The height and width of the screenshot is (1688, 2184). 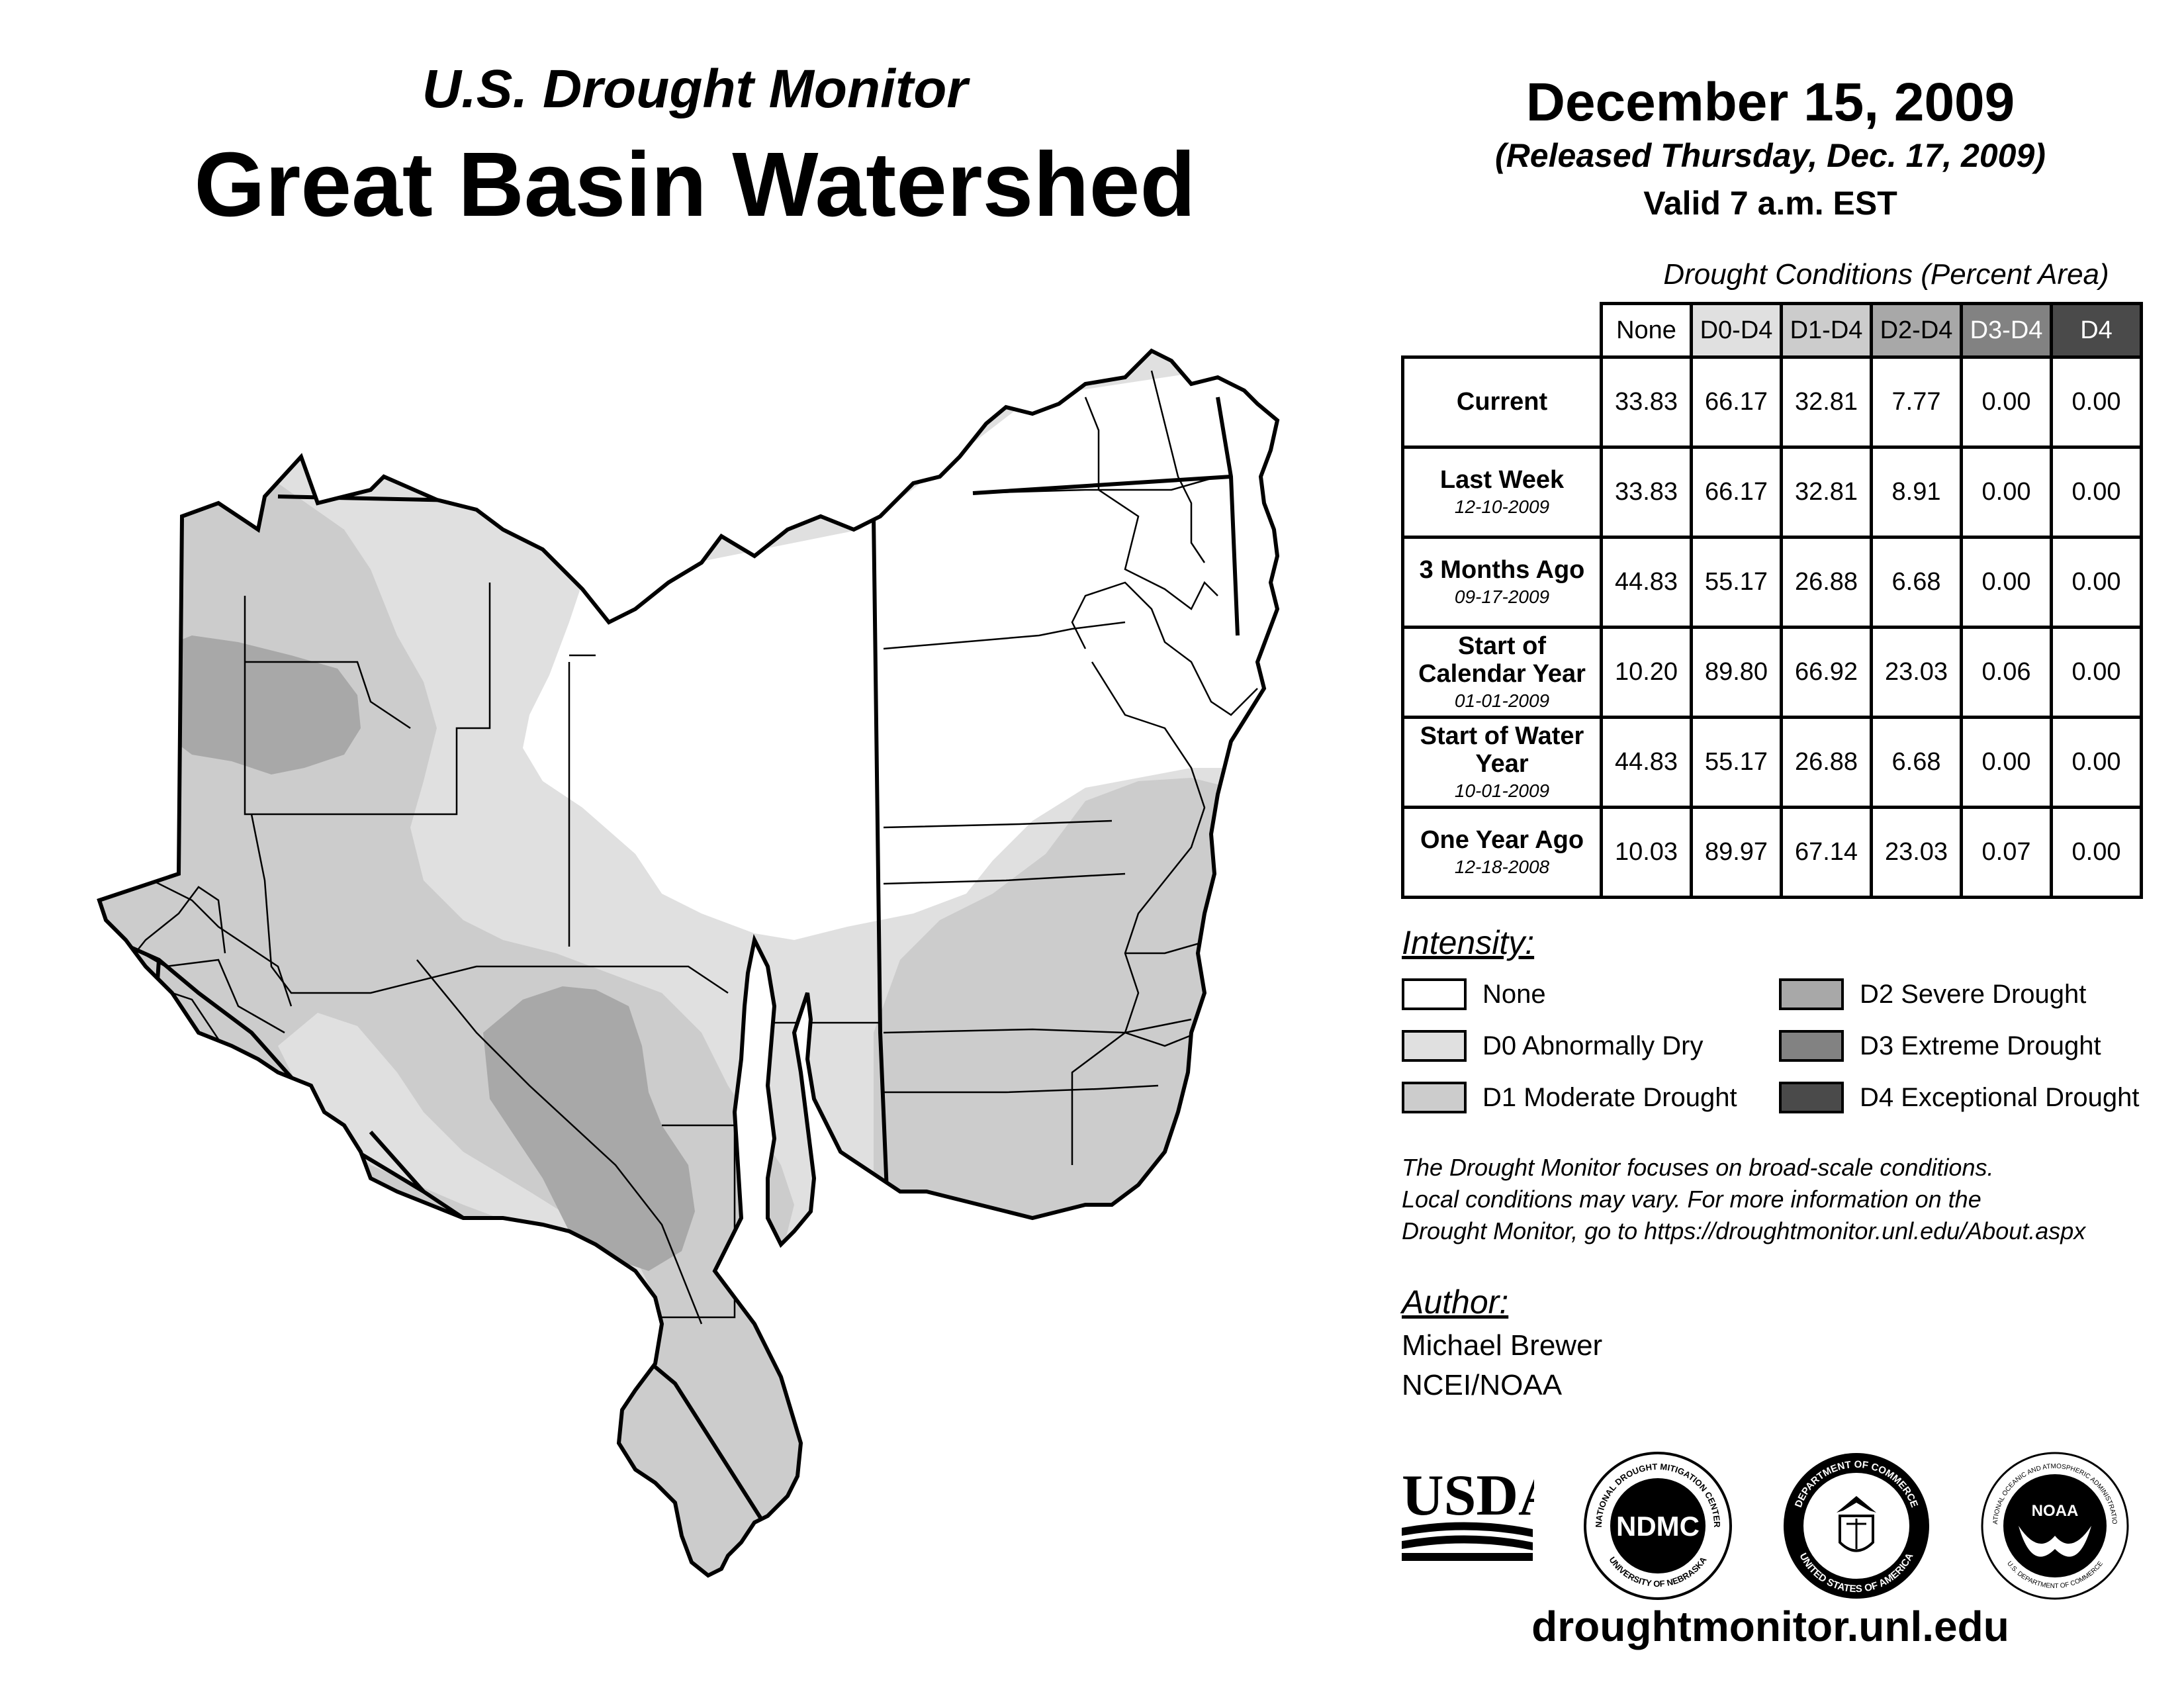 I want to click on row-label: Start of Water Year 10-01-2009, so click(x=1502, y=762).